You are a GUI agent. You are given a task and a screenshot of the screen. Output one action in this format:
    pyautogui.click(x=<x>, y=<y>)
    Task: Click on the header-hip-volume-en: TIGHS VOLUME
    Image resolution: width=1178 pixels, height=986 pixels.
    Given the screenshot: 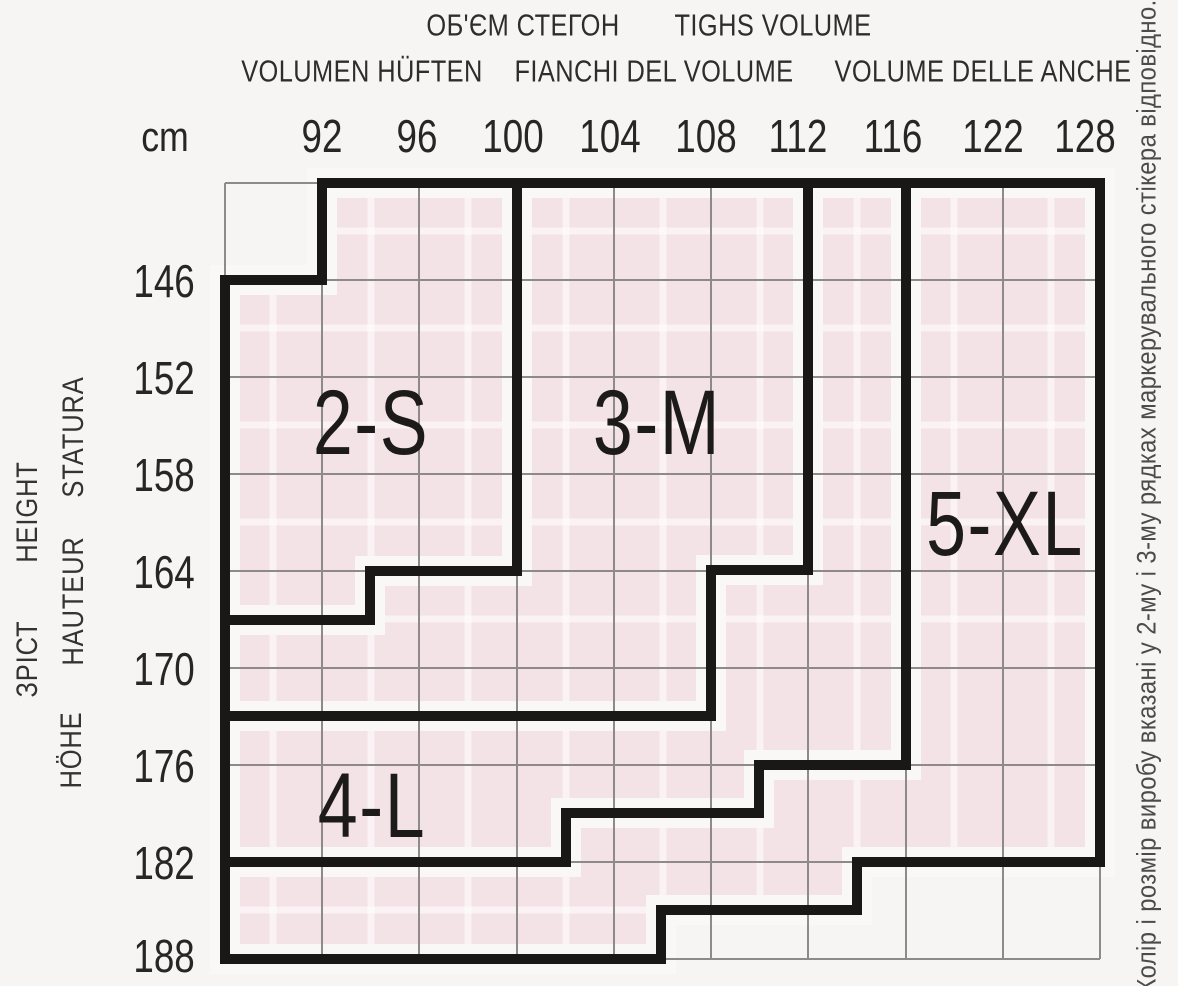 What is the action you would take?
    pyautogui.click(x=773, y=25)
    